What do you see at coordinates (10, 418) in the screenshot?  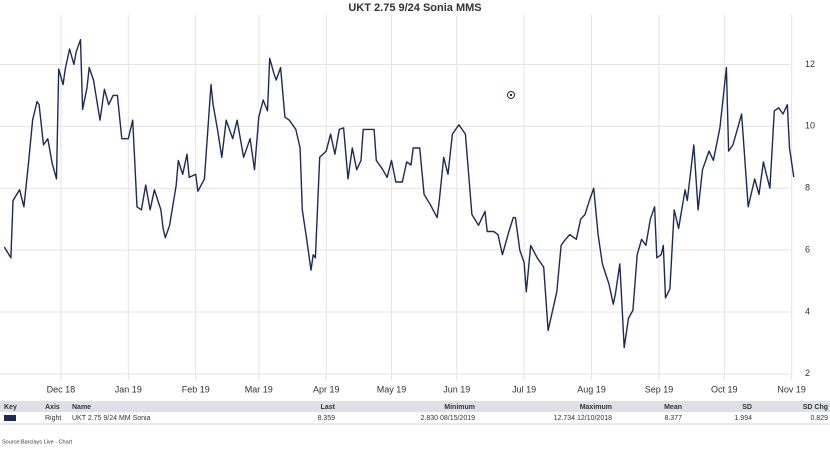 I see `legend-key` at bounding box center [10, 418].